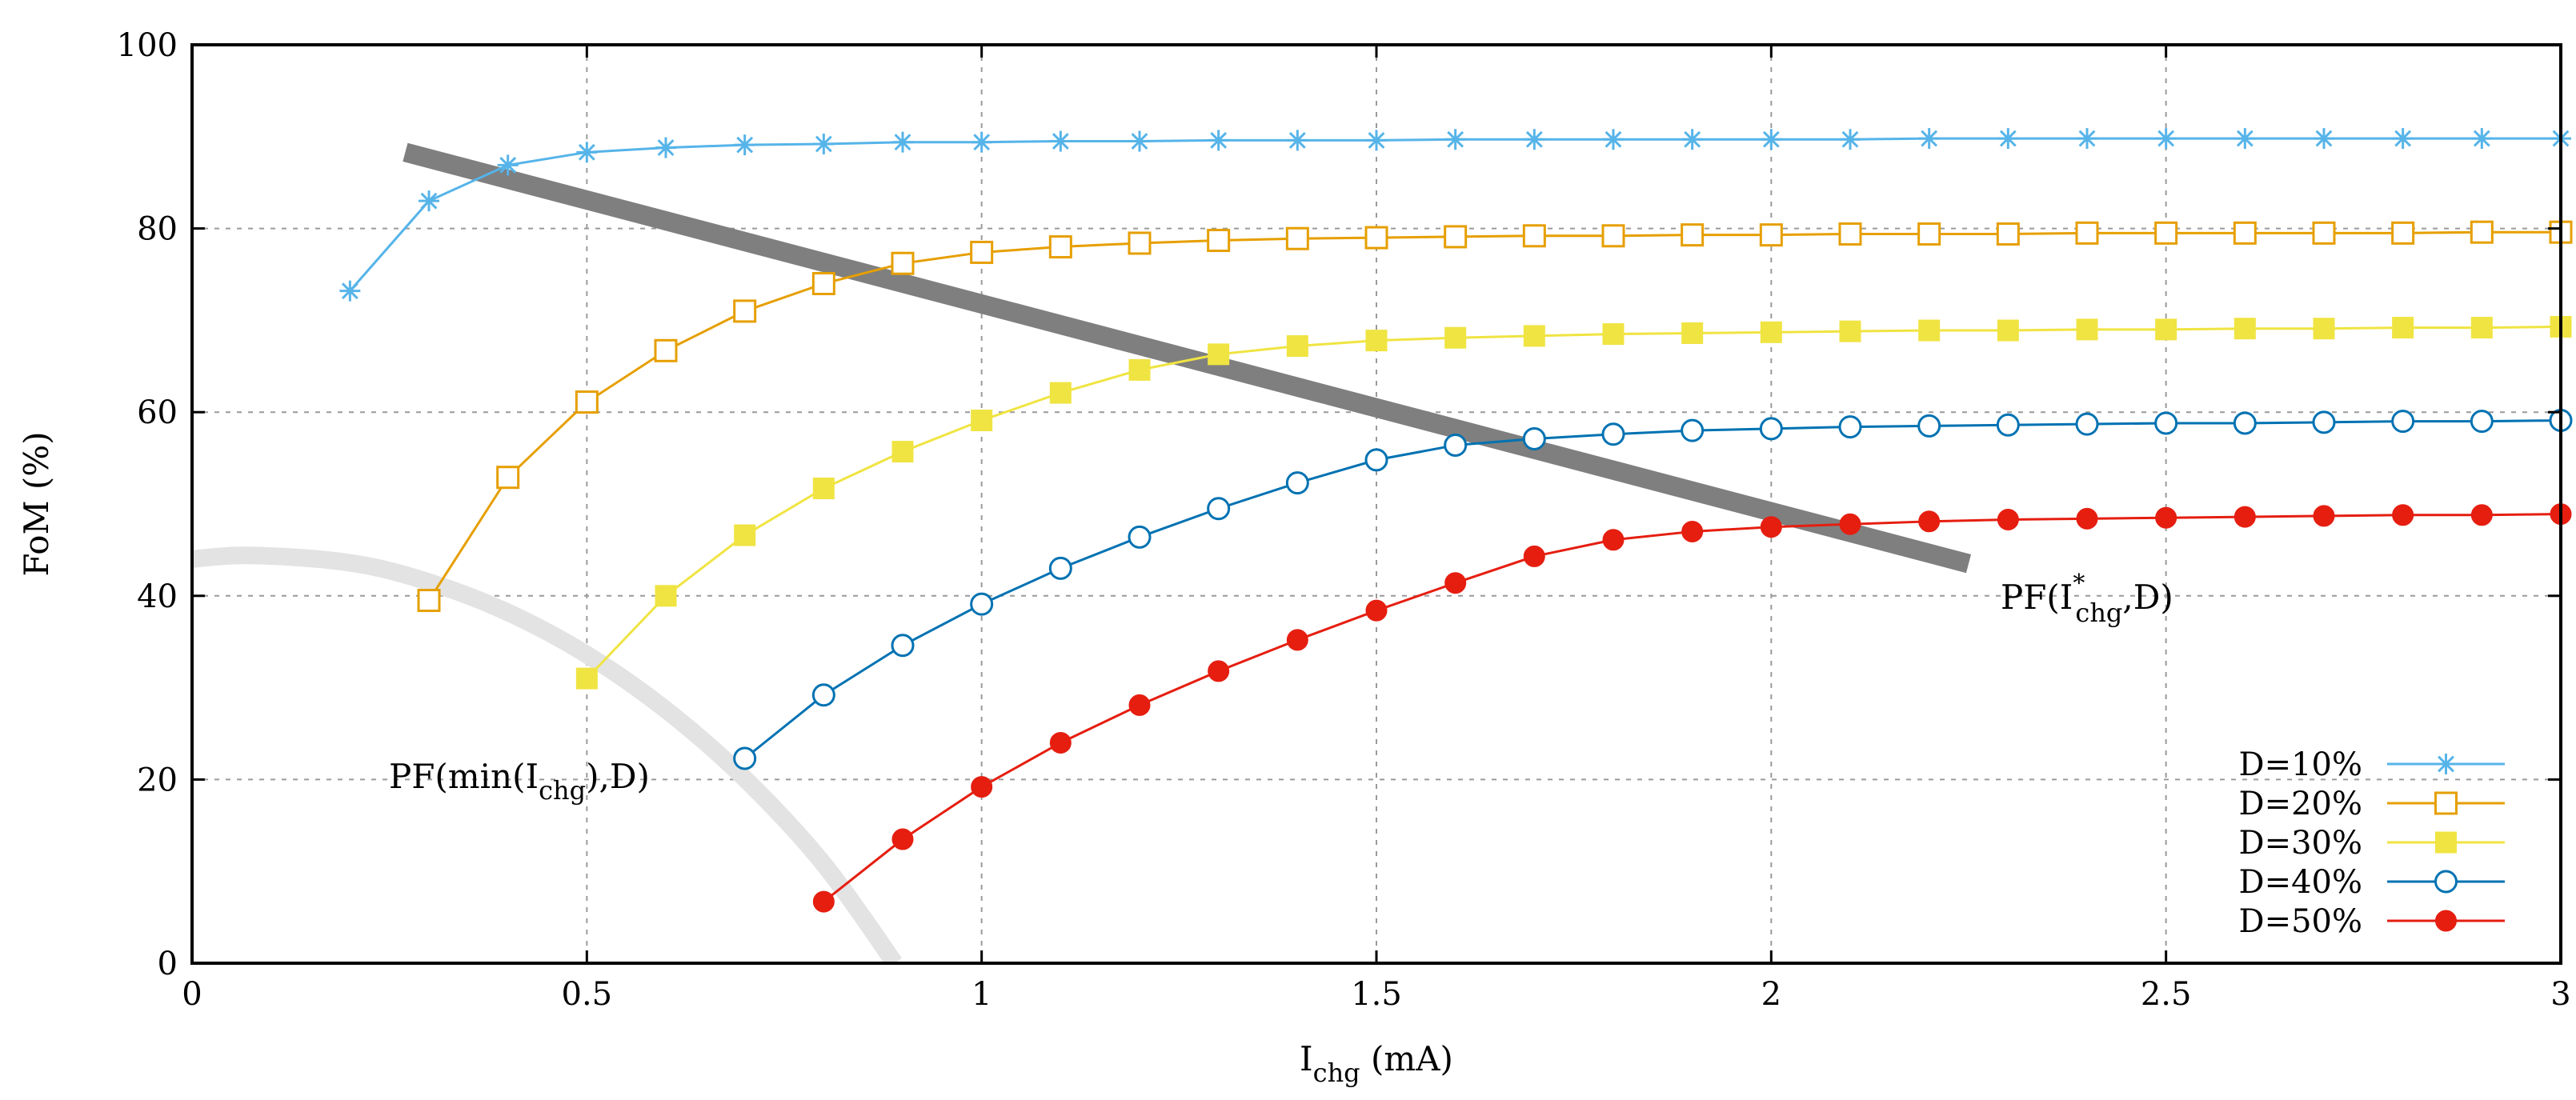 The image size is (2576, 1100). What do you see at coordinates (1406, 1058) in the screenshot?
I see `x-axis-title-unit: (mA)` at bounding box center [1406, 1058].